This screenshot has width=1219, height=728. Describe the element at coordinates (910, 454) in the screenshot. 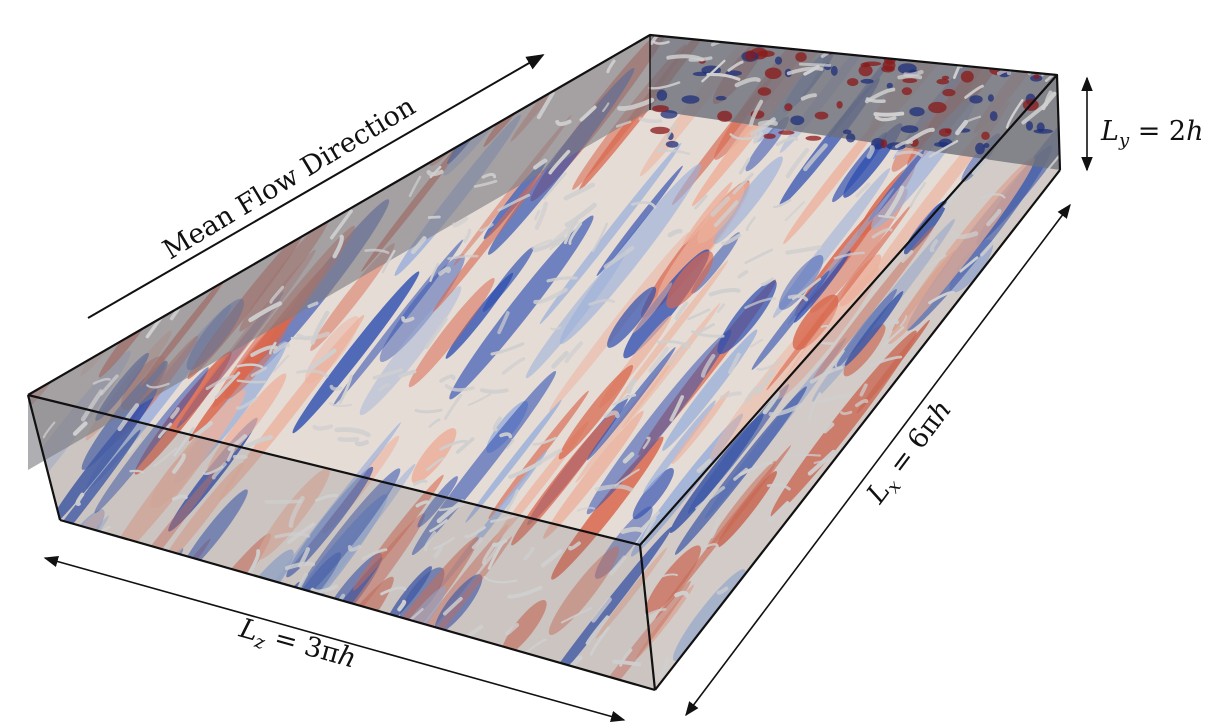

I see `lx-label: Lx = 6πh` at that location.